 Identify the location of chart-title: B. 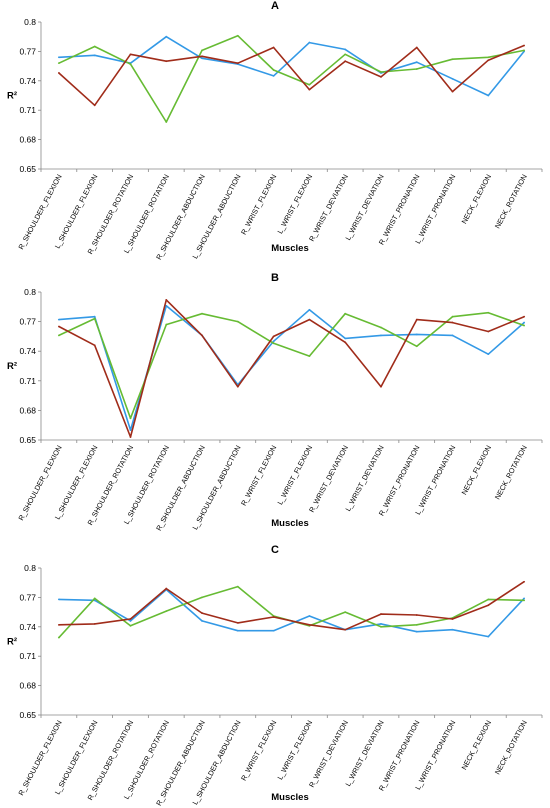
(275, 278).